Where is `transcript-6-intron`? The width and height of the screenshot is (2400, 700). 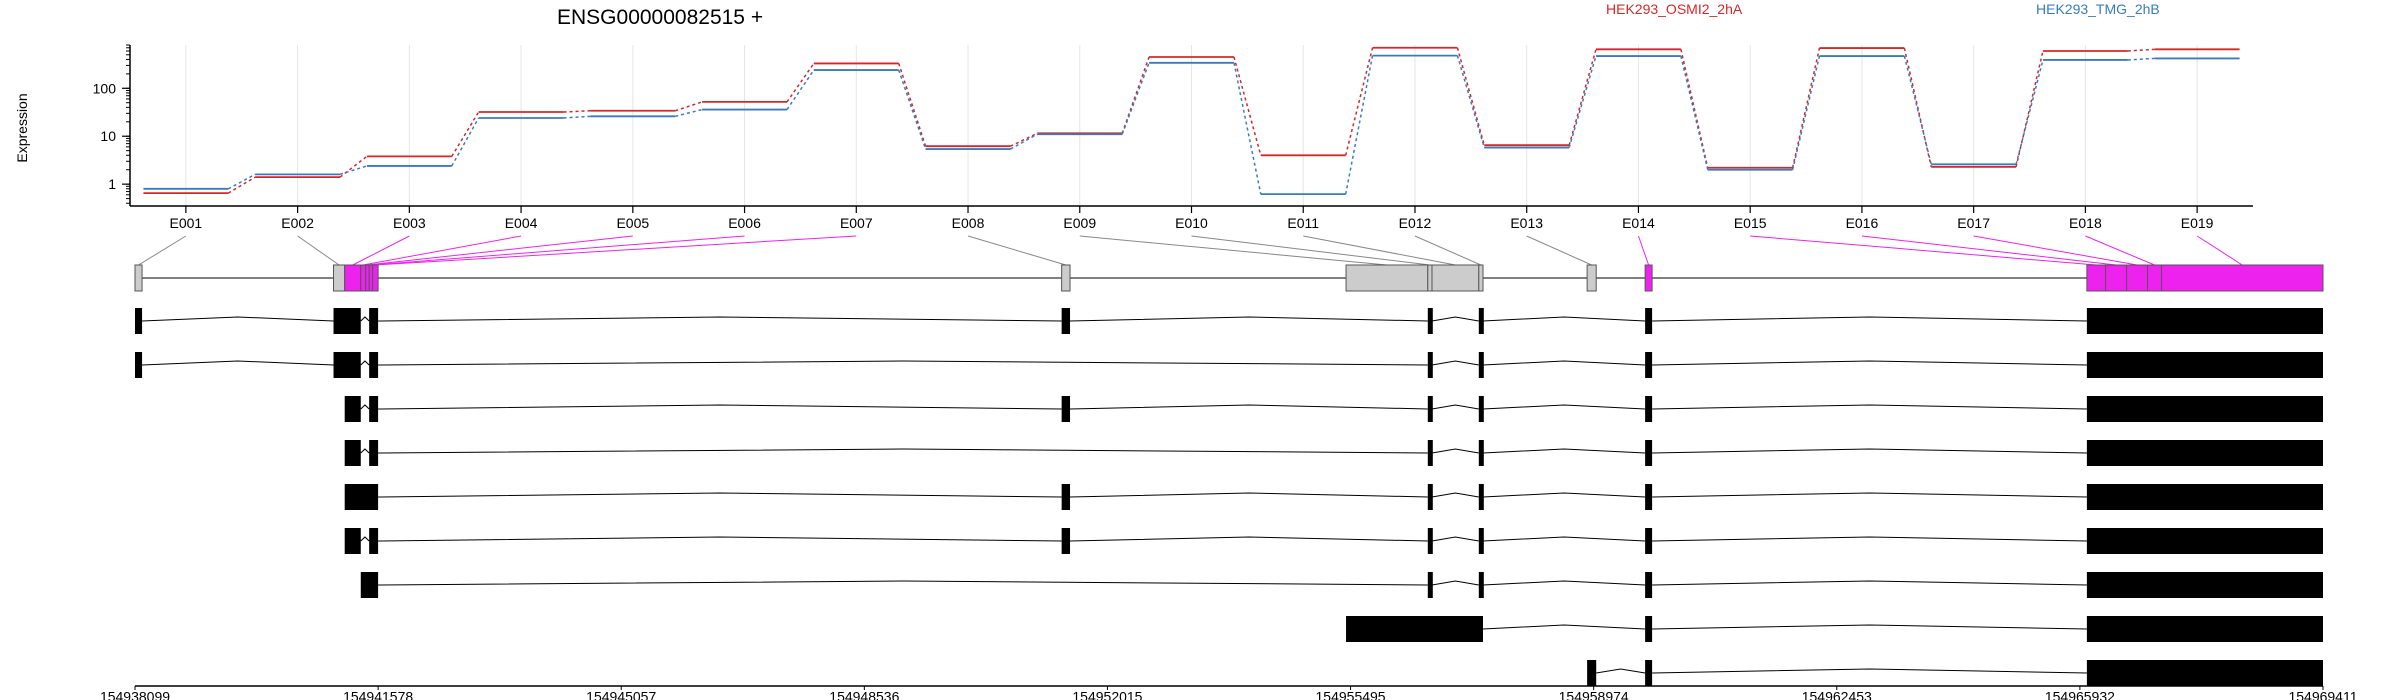 transcript-6-intron is located at coordinates (1869, 539).